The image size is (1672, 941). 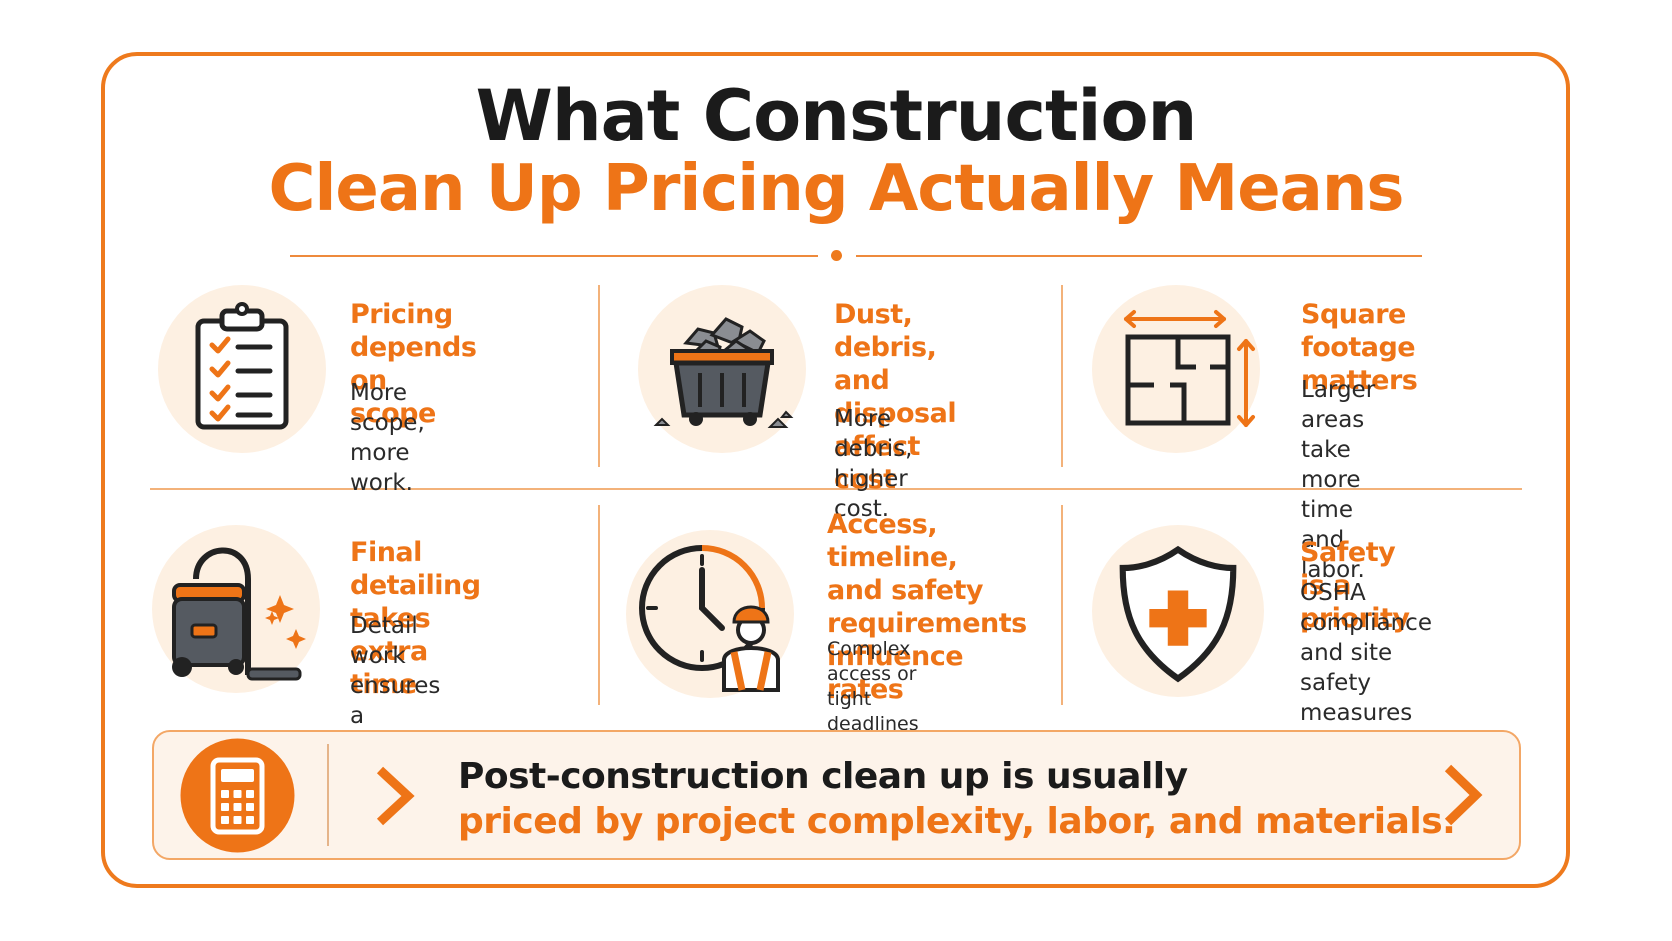 I want to click on title-line-1: What Construction, so click(x=836, y=116).